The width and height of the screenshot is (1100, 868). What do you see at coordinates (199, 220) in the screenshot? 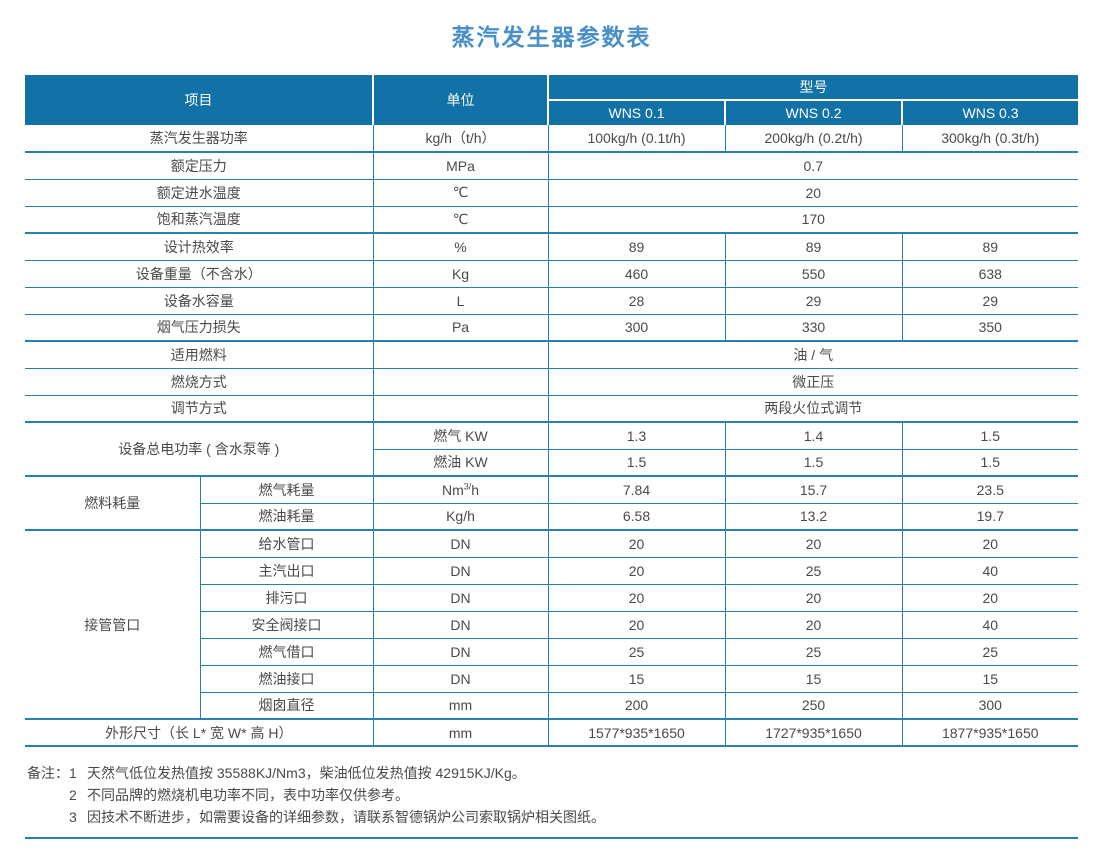
I see `cell-item: 饱和蒸汽温度` at bounding box center [199, 220].